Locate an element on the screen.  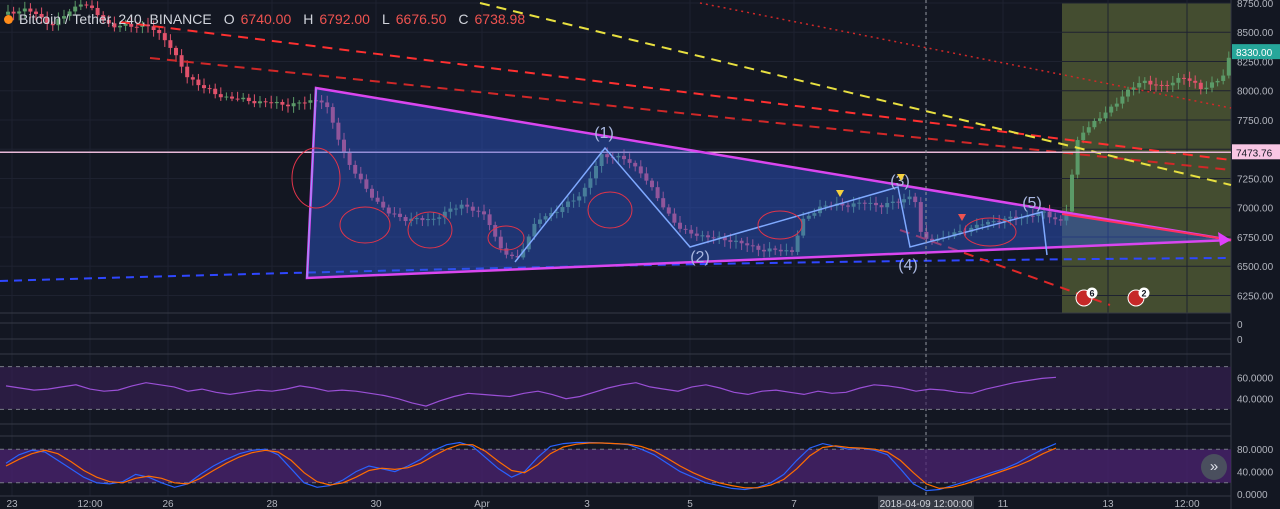
price-tick-label: 8500.00 is located at coordinates (1255, 33).